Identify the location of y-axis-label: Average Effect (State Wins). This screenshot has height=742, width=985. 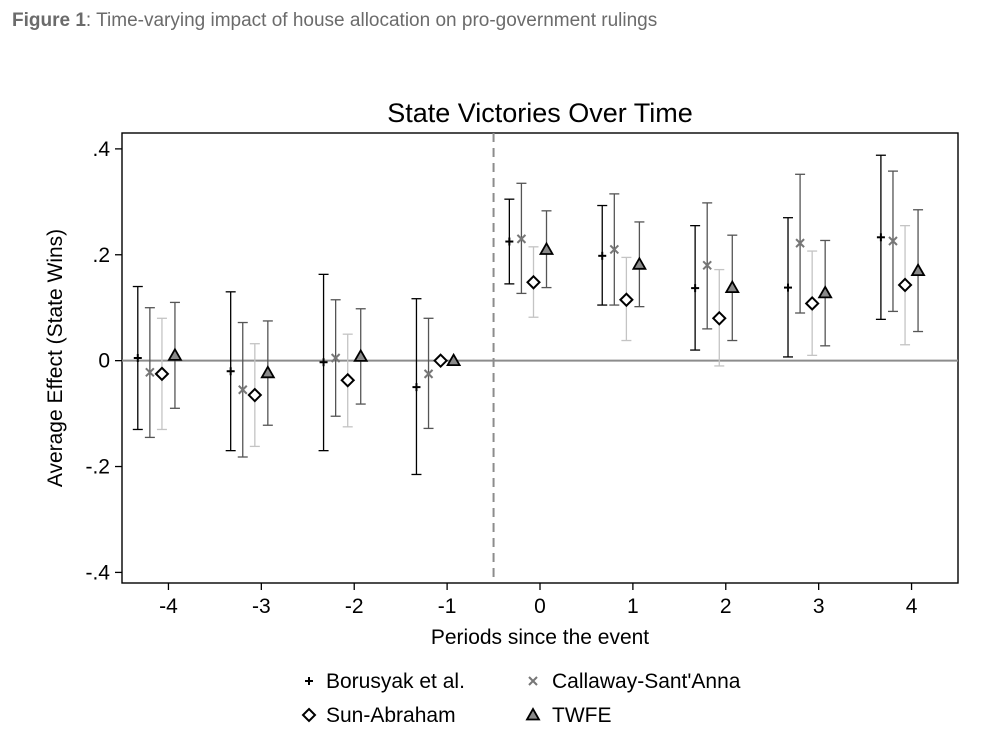
(55, 358).